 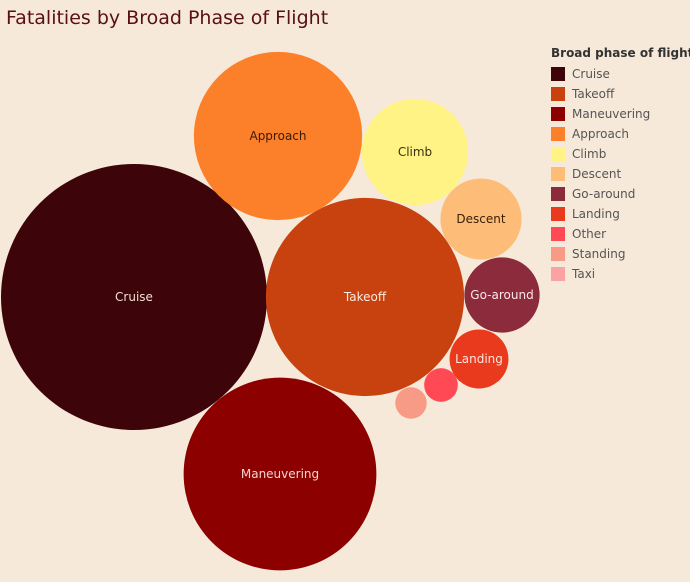 What do you see at coordinates (558, 234) in the screenshot?
I see `legend-swatch-other` at bounding box center [558, 234].